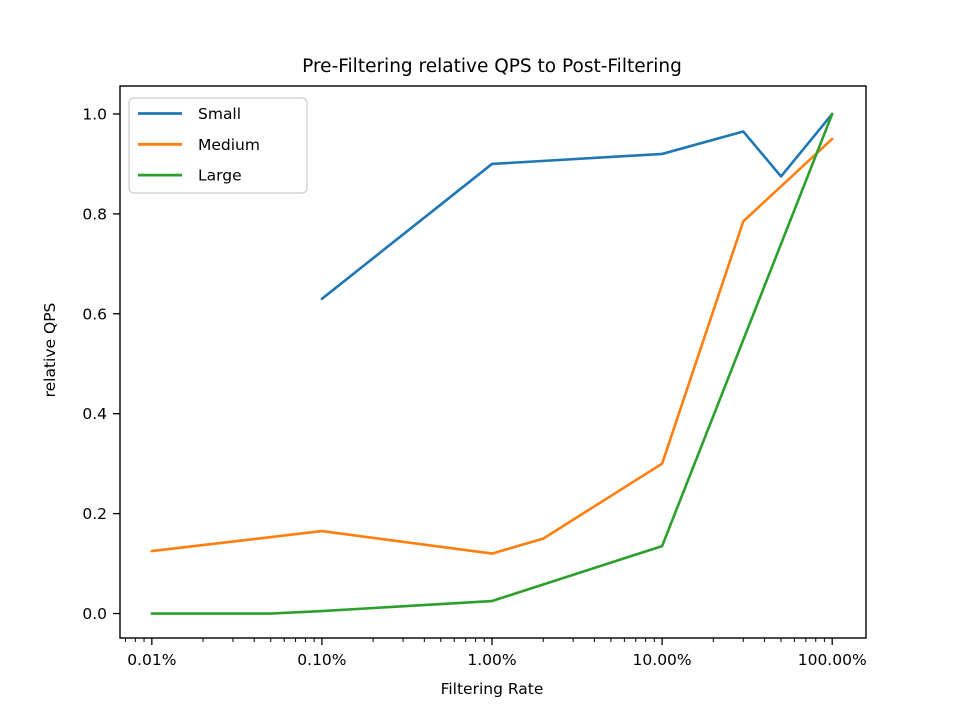  What do you see at coordinates (577, 206) in the screenshot?
I see `series-line-small` at bounding box center [577, 206].